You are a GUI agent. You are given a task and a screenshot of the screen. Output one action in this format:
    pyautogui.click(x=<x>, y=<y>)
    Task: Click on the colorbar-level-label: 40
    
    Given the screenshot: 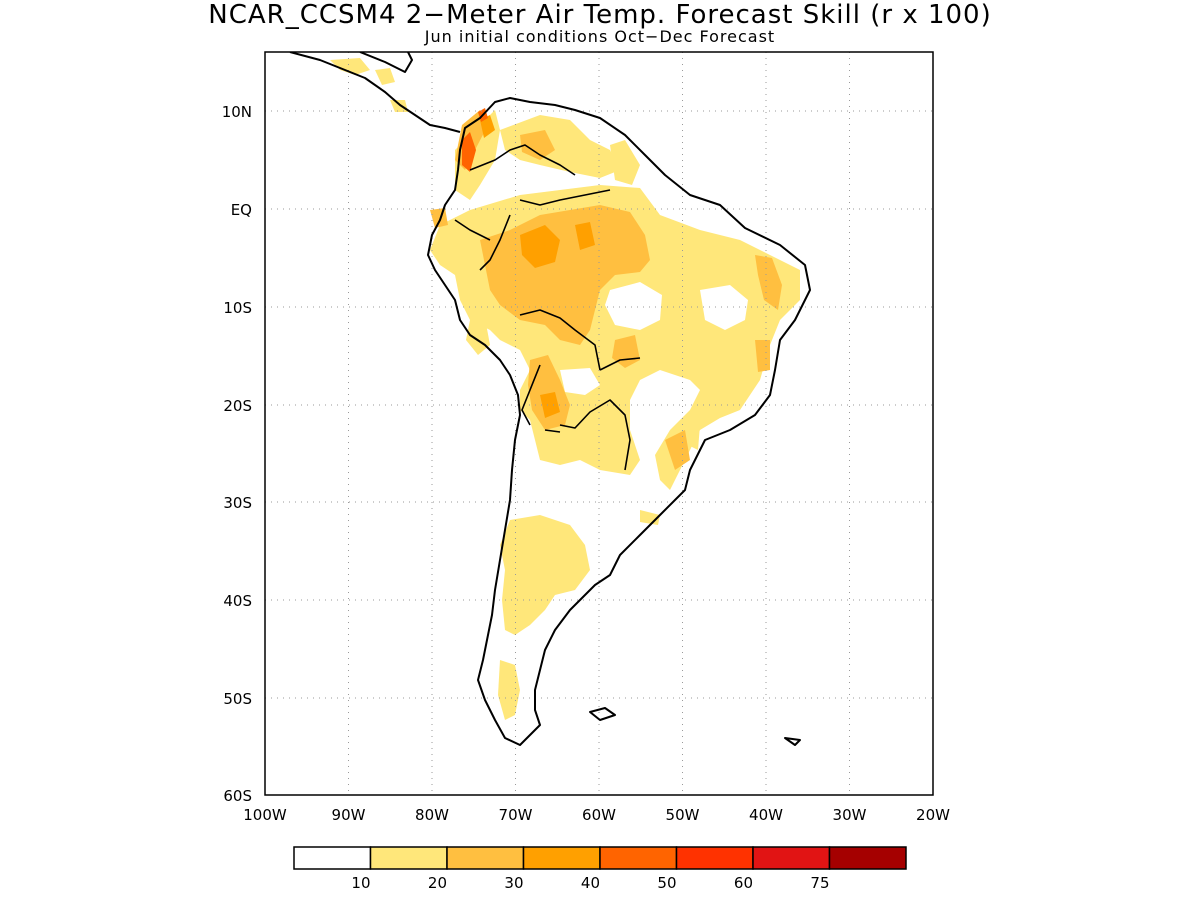 What is the action you would take?
    pyautogui.click(x=590, y=883)
    